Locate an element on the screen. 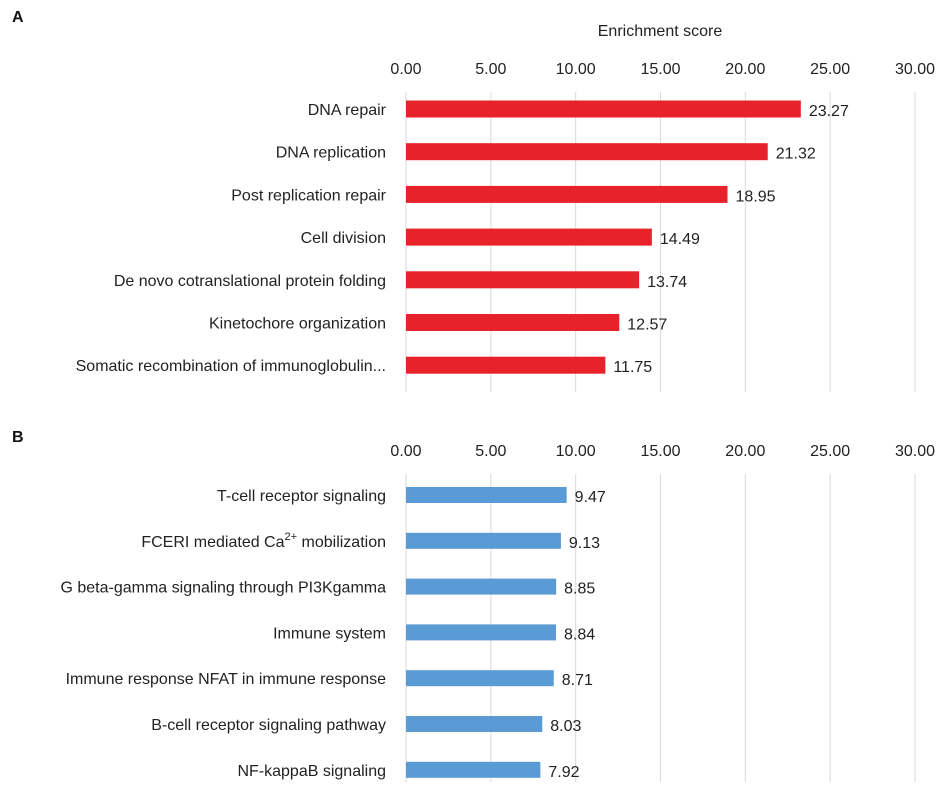  value-label: 12.57 is located at coordinates (647, 325).